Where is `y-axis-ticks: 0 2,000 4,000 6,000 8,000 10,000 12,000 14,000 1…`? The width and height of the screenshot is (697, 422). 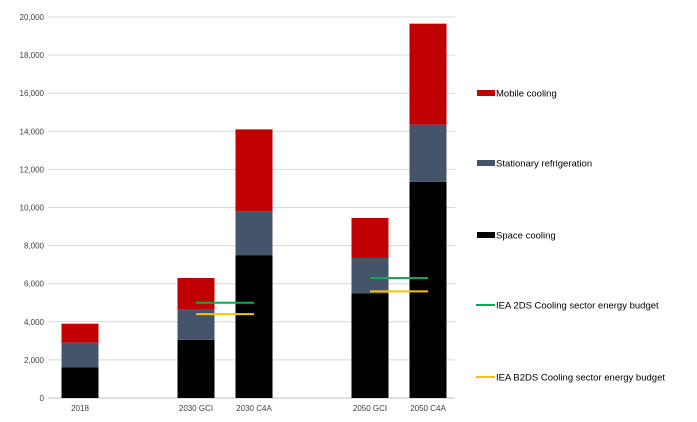 y-axis-ticks: 0 2,000 4,000 6,000 8,000 10,000 12,000 14,000 1… is located at coordinates (32, 208).